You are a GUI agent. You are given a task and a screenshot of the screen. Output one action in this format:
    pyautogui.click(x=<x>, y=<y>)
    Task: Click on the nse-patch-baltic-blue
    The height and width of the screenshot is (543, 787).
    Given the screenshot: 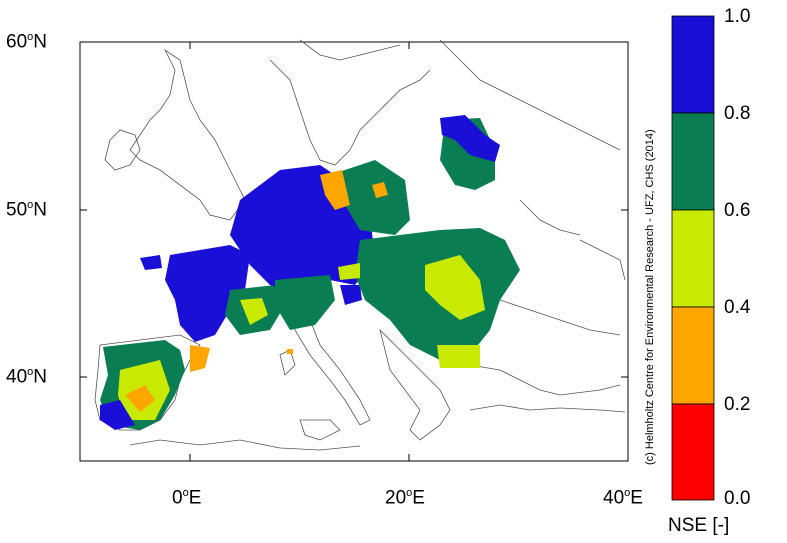 What is the action you would take?
    pyautogui.click(x=470, y=138)
    